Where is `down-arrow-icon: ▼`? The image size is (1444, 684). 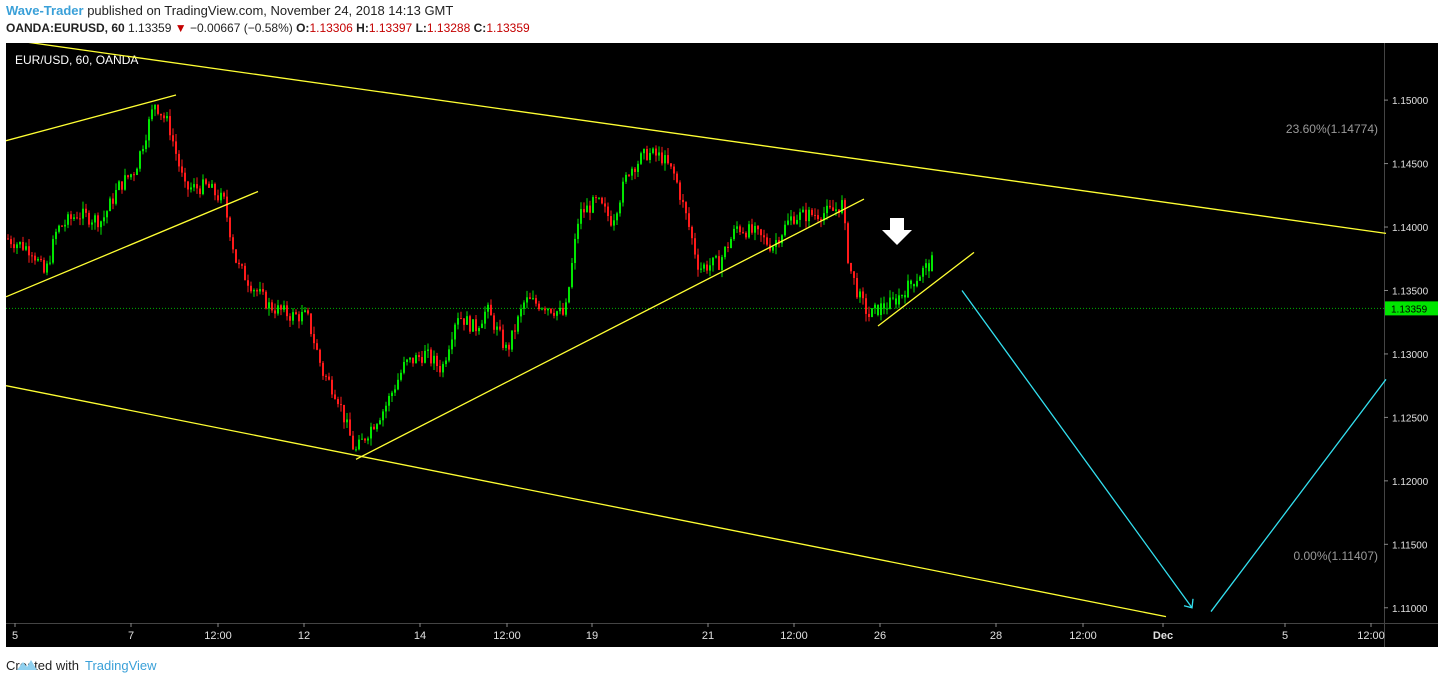
down-arrow-icon: ▼ is located at coordinates (180, 28).